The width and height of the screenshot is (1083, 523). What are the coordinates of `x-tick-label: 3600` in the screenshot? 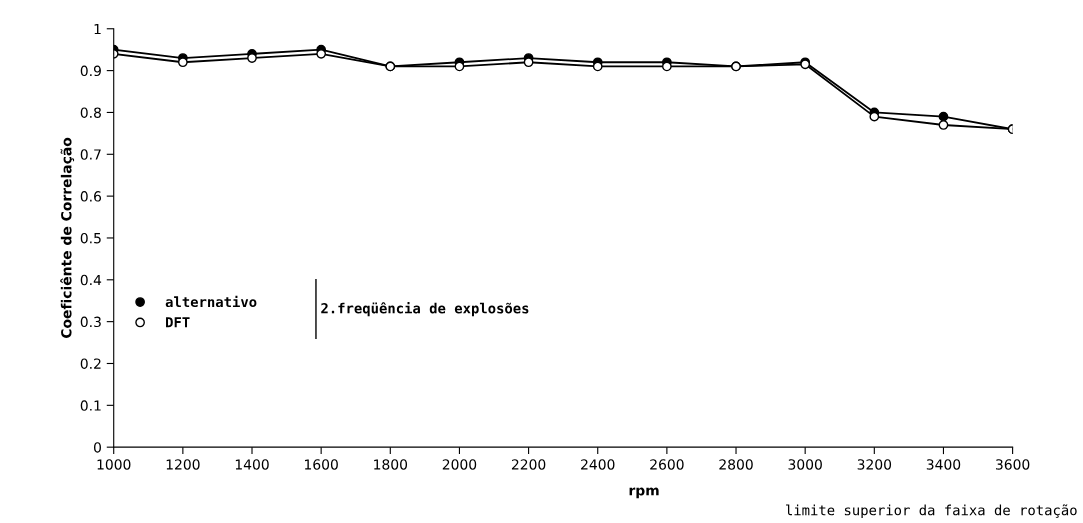 It's located at (1012, 464).